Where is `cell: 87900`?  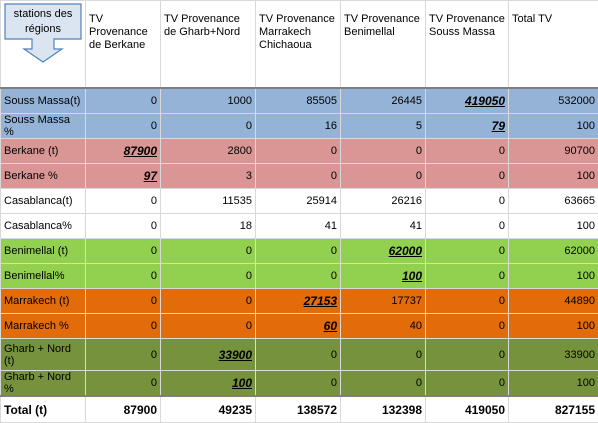
cell: 87900 is located at coordinates (123, 151).